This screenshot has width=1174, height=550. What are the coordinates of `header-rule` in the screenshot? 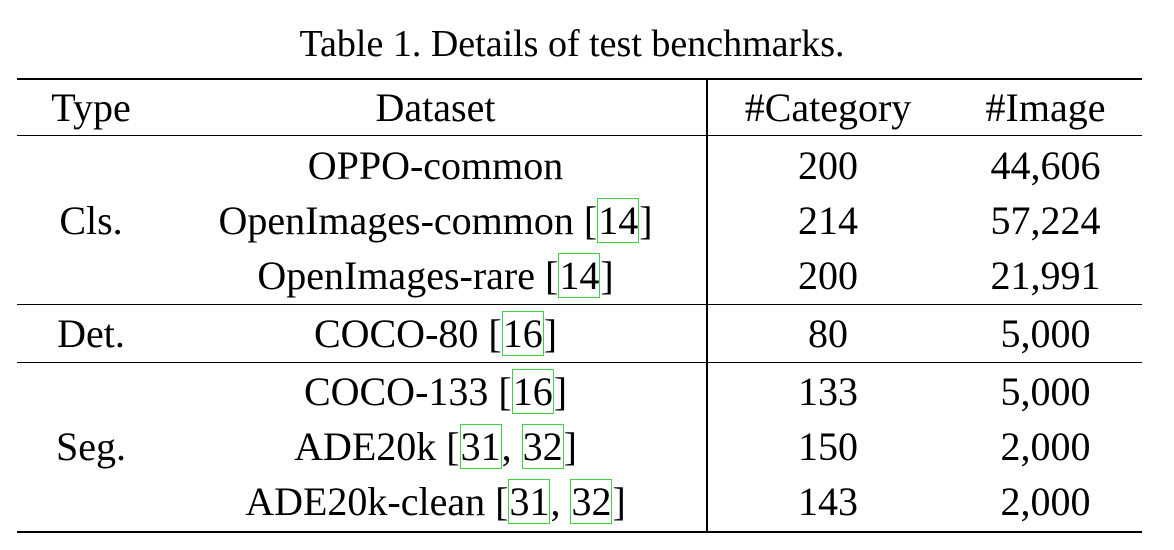 It's located at (579, 135).